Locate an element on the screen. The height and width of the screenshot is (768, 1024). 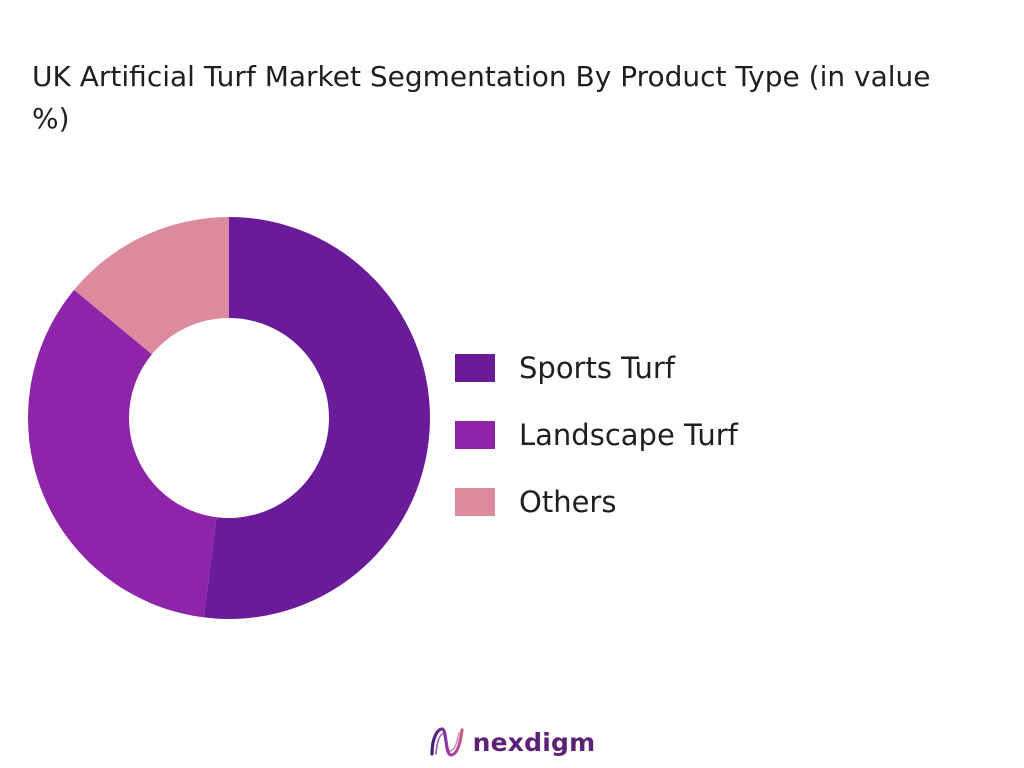
legend-swatch-landscape-turf is located at coordinates (475, 434).